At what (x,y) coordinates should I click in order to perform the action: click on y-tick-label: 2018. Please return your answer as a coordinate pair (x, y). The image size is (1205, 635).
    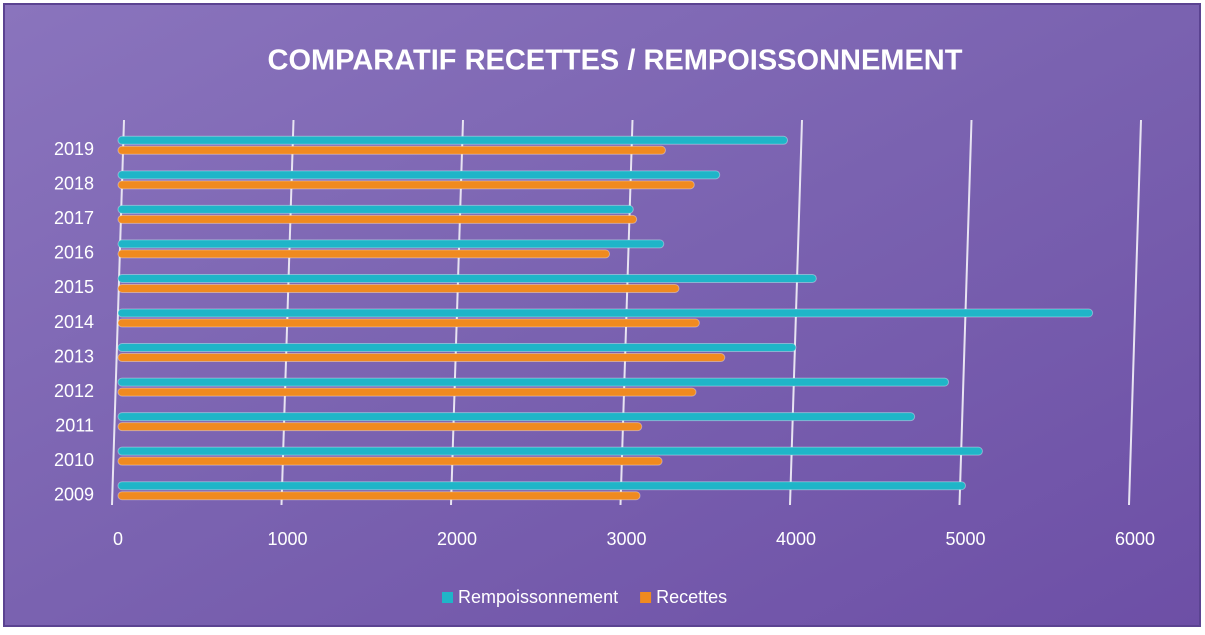
    Looking at the image, I should click on (74, 184).